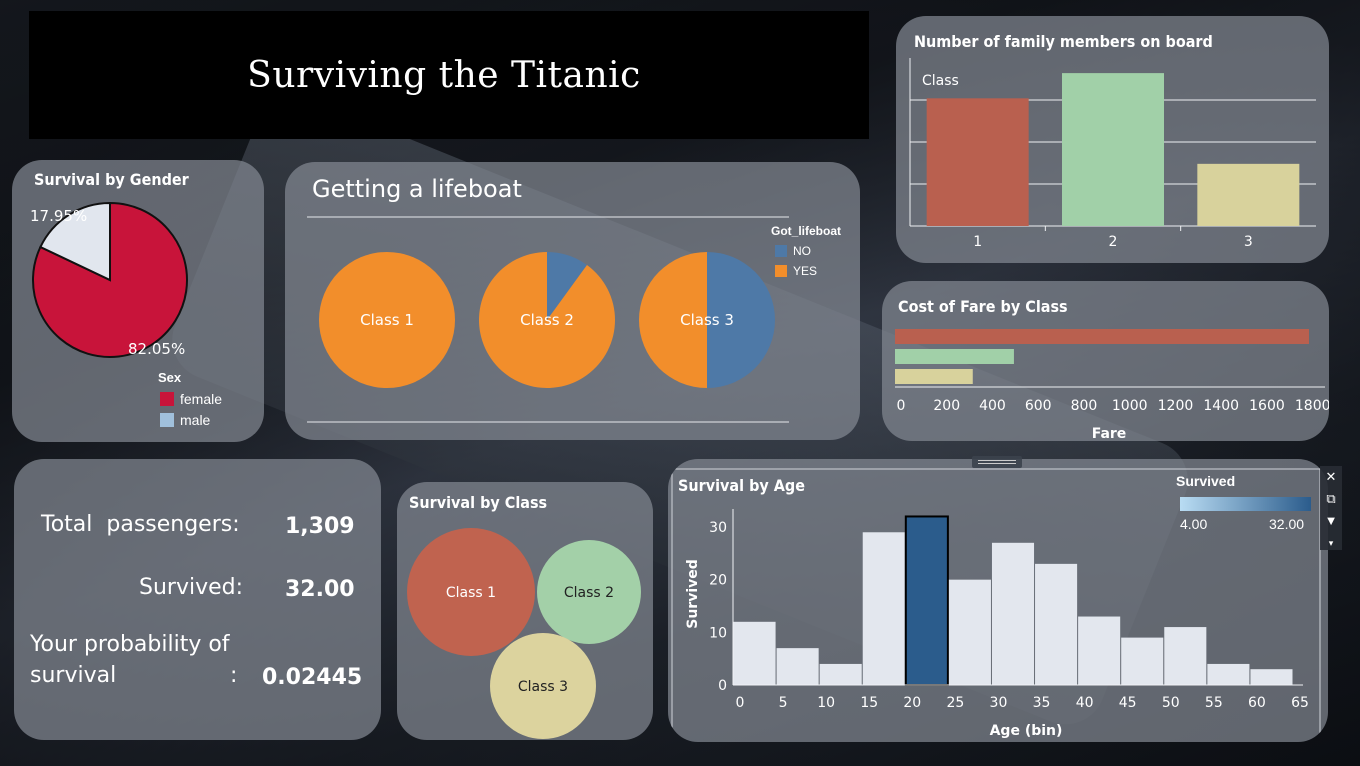 The width and height of the screenshot is (1360, 766). What do you see at coordinates (693, 594) in the screenshot?
I see `age-y-axis-label: Survived` at bounding box center [693, 594].